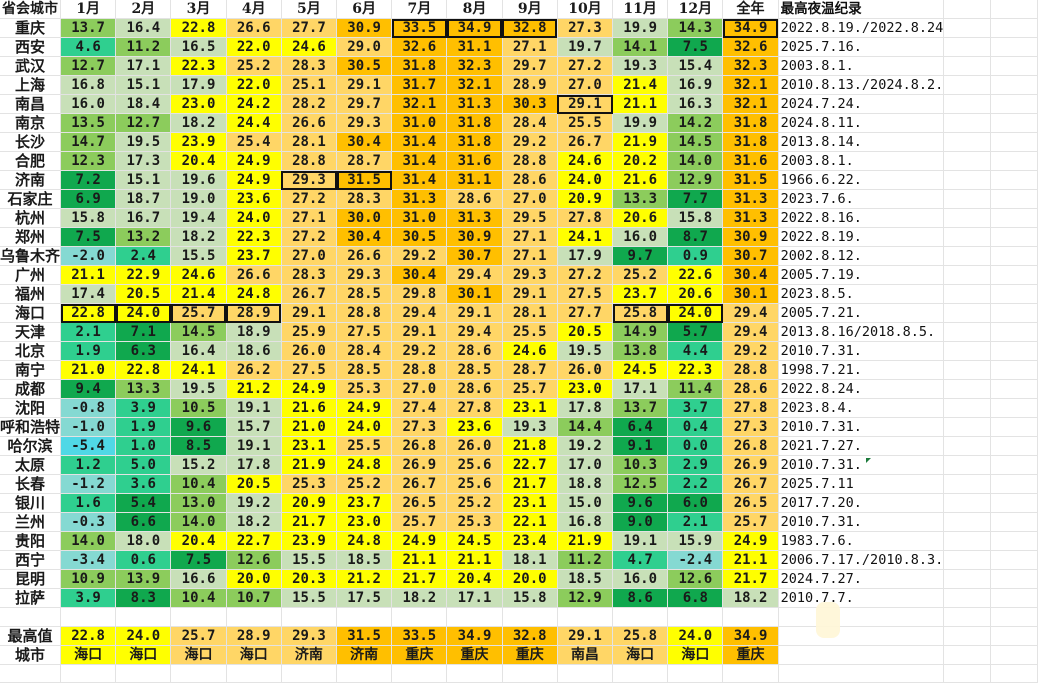 This screenshot has height=683, width=1038. I want to click on city-name: 长沙, so click(31, 142).